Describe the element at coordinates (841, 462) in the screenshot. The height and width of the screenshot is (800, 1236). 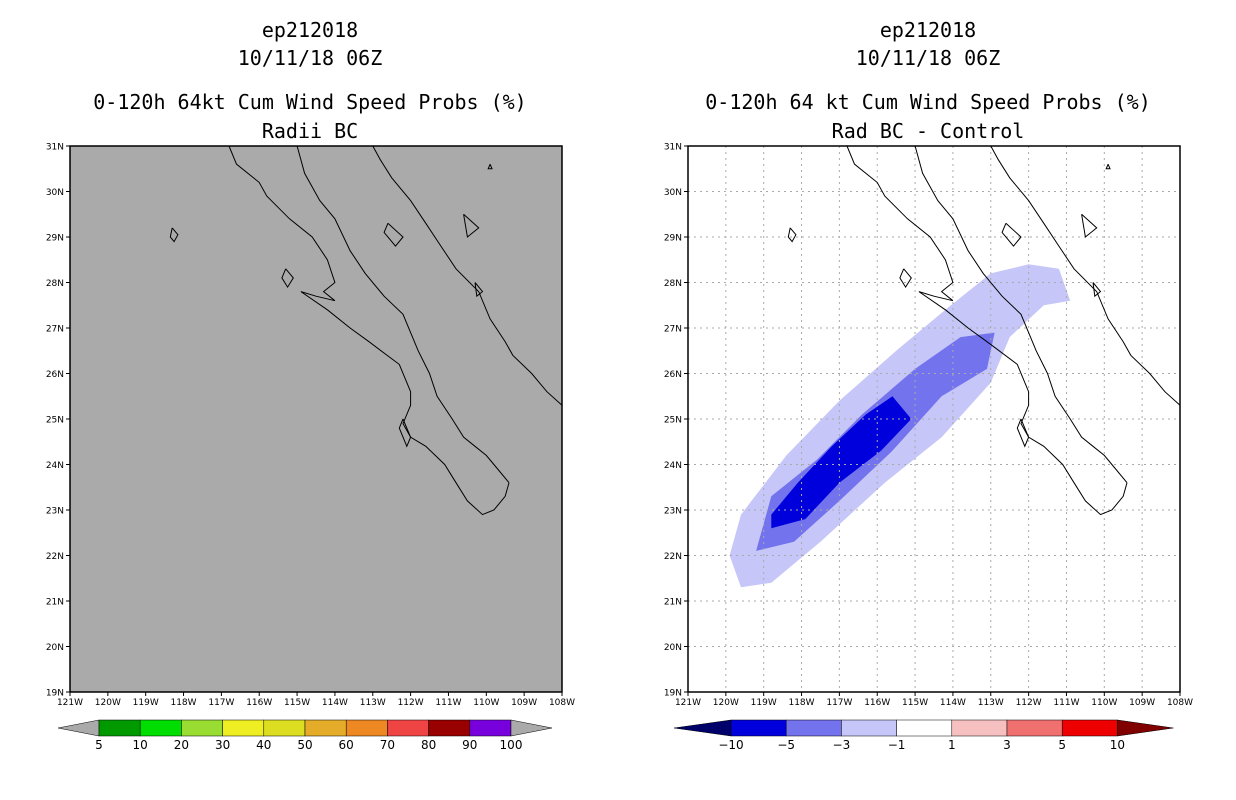
I see `diff-contour-dark` at that location.